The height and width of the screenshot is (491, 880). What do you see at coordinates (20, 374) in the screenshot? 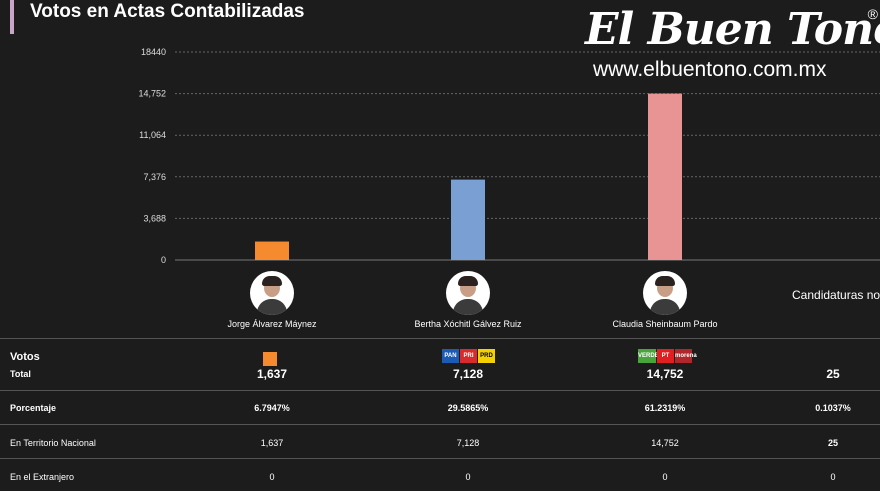
I see `total-label: Total` at bounding box center [20, 374].